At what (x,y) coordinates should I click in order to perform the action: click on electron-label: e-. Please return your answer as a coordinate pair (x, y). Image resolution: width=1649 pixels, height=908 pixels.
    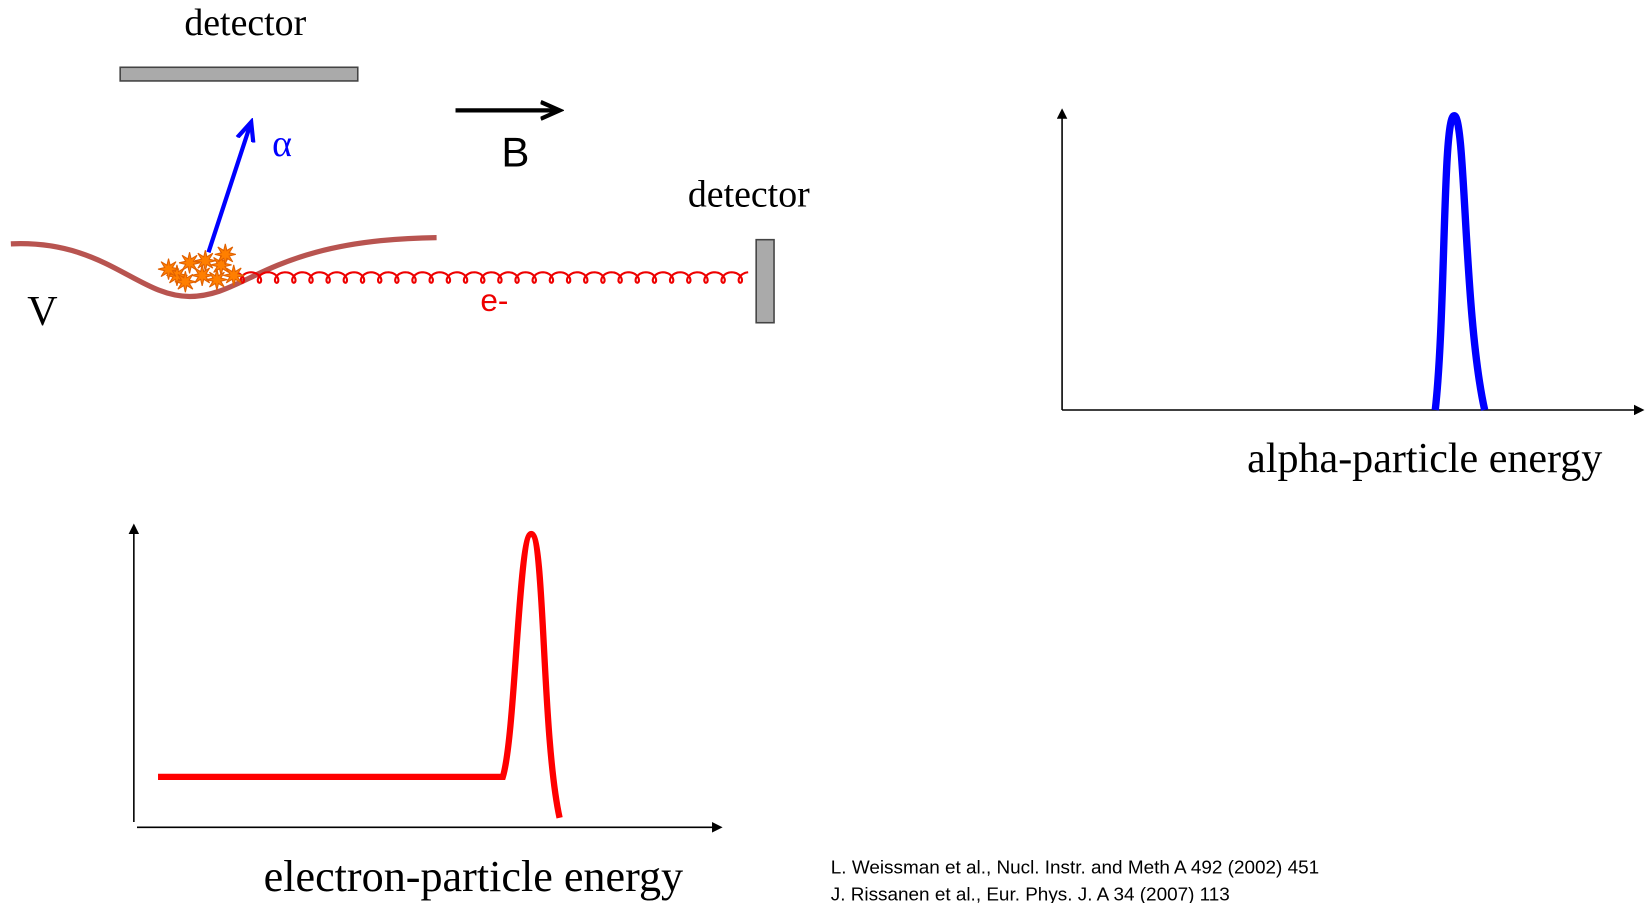
    Looking at the image, I should click on (494, 300).